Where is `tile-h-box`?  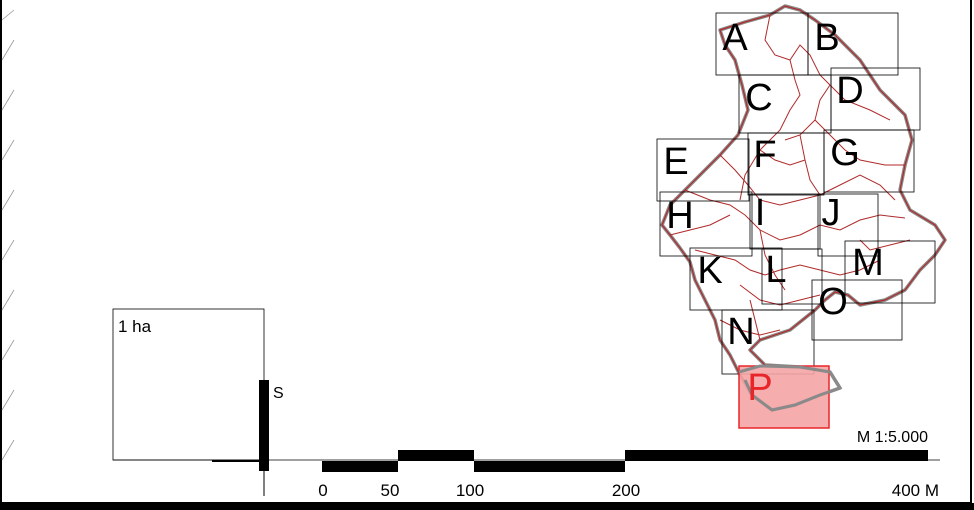
tile-h-box is located at coordinates (706, 224).